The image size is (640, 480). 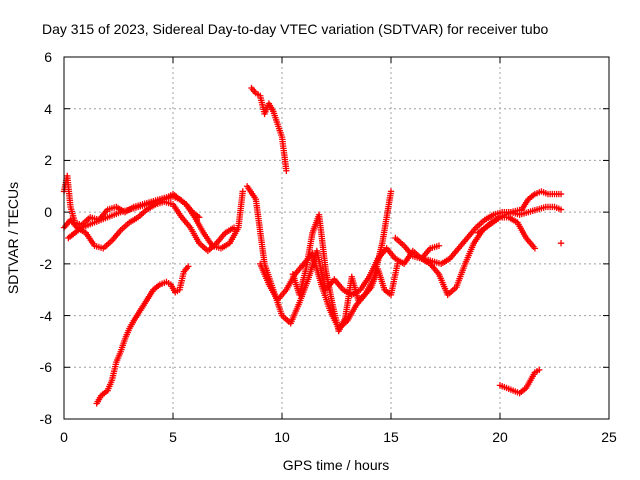 I want to click on y-tick-label: 4, so click(x=48, y=109).